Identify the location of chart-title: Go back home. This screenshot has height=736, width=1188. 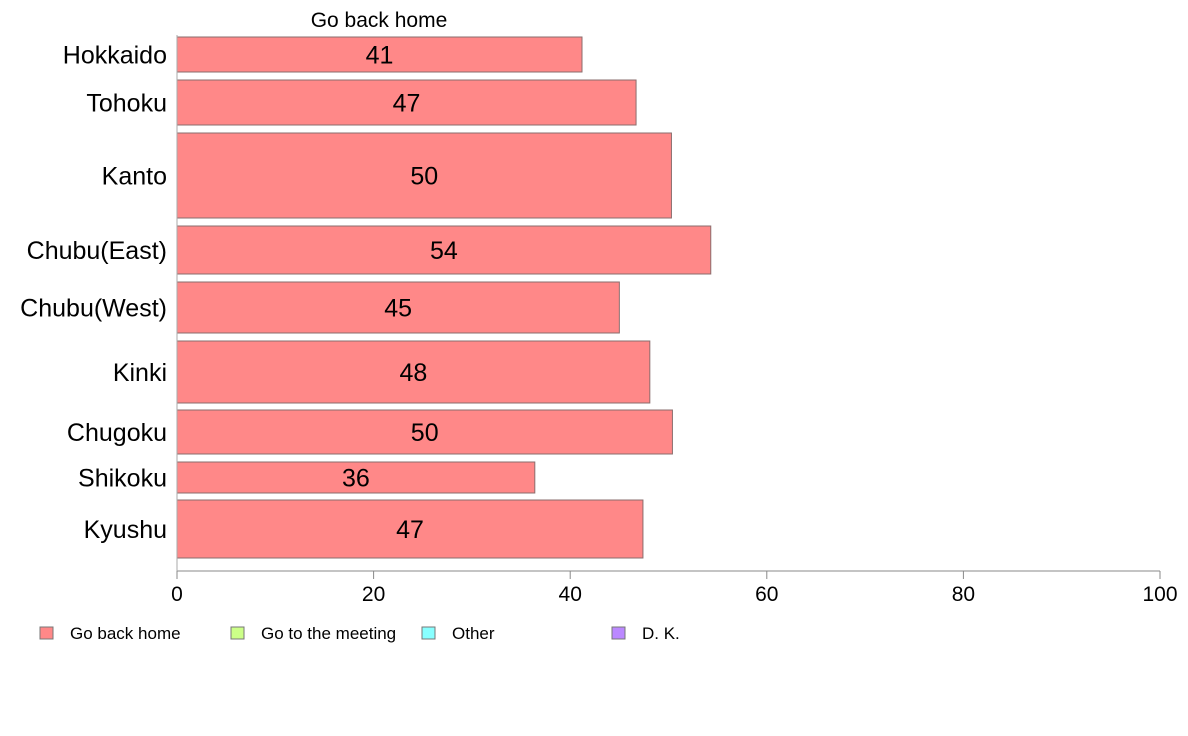
(379, 20).